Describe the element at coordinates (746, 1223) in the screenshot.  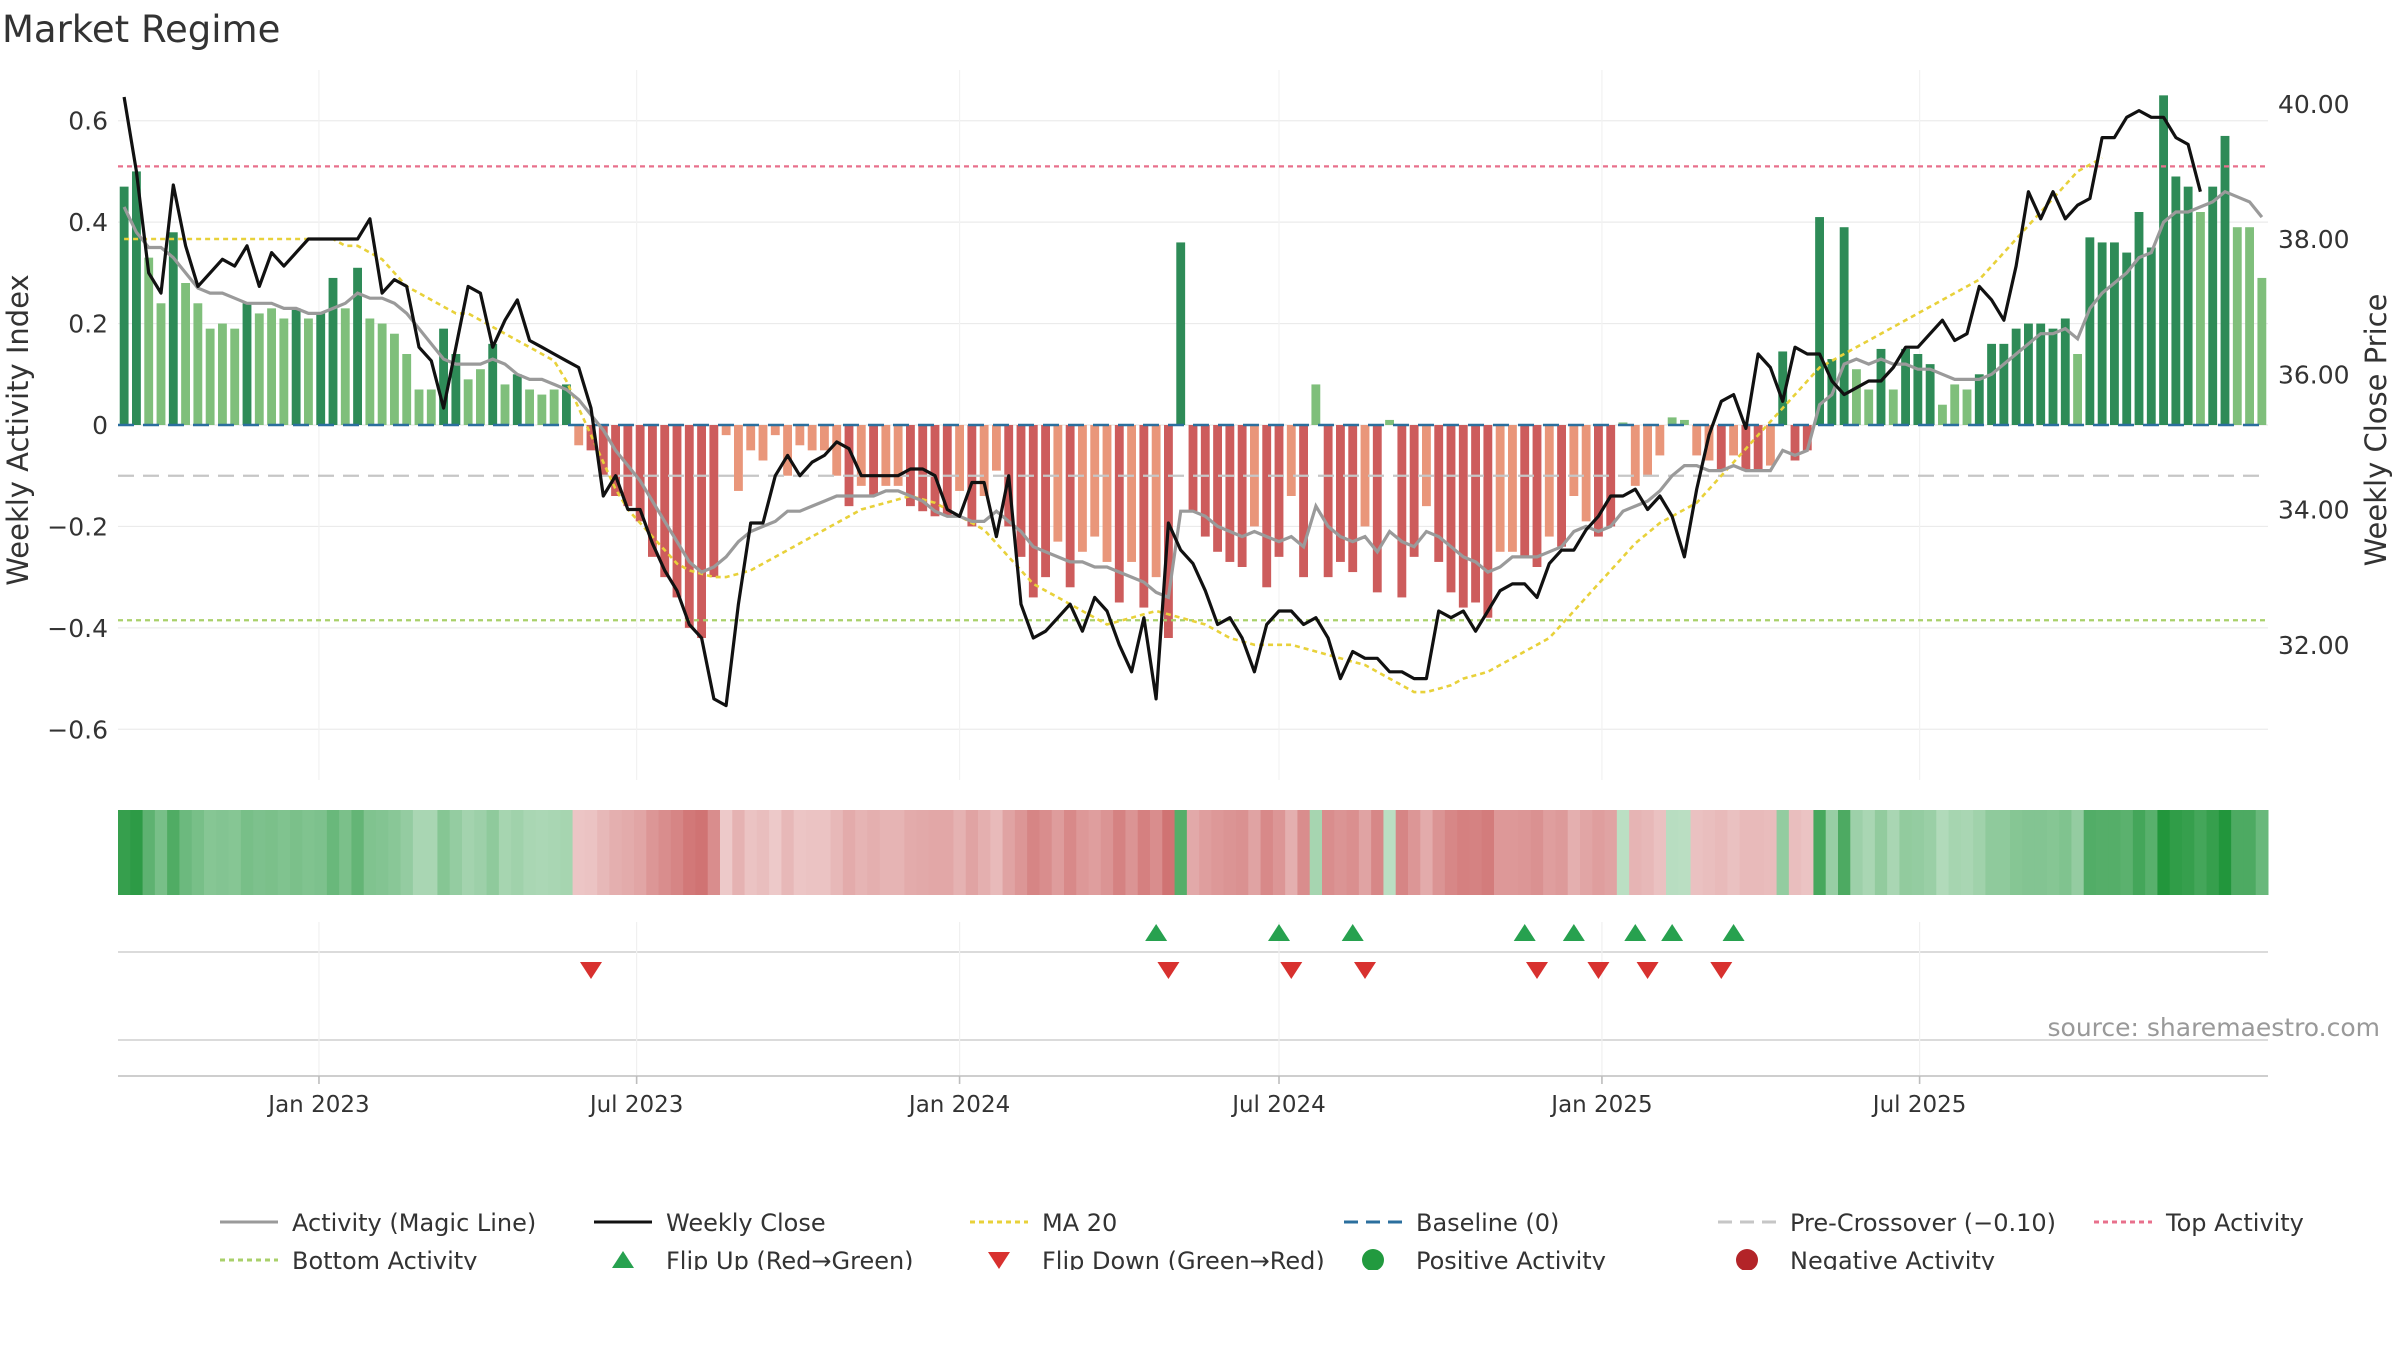
I see `legend-label: Weekly Close` at that location.